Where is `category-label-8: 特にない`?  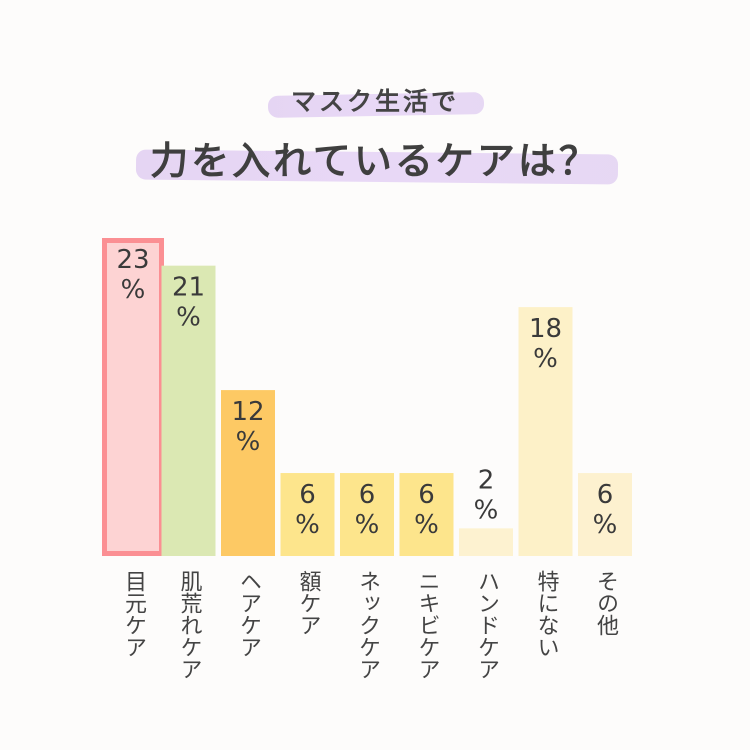 category-label-8: 特にない is located at coordinates (546, 614).